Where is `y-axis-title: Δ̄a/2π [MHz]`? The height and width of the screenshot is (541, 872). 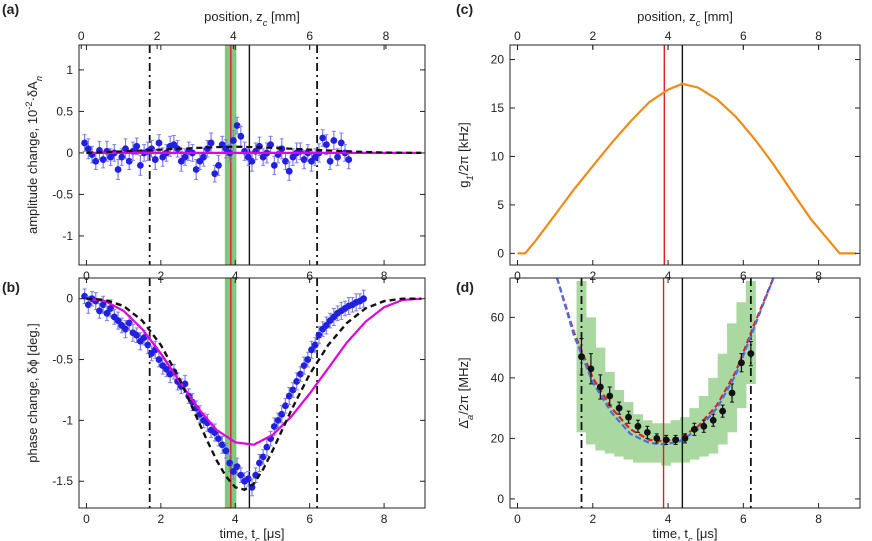 y-axis-title: Δ̄a/2π [MHz] is located at coordinates (465, 392).